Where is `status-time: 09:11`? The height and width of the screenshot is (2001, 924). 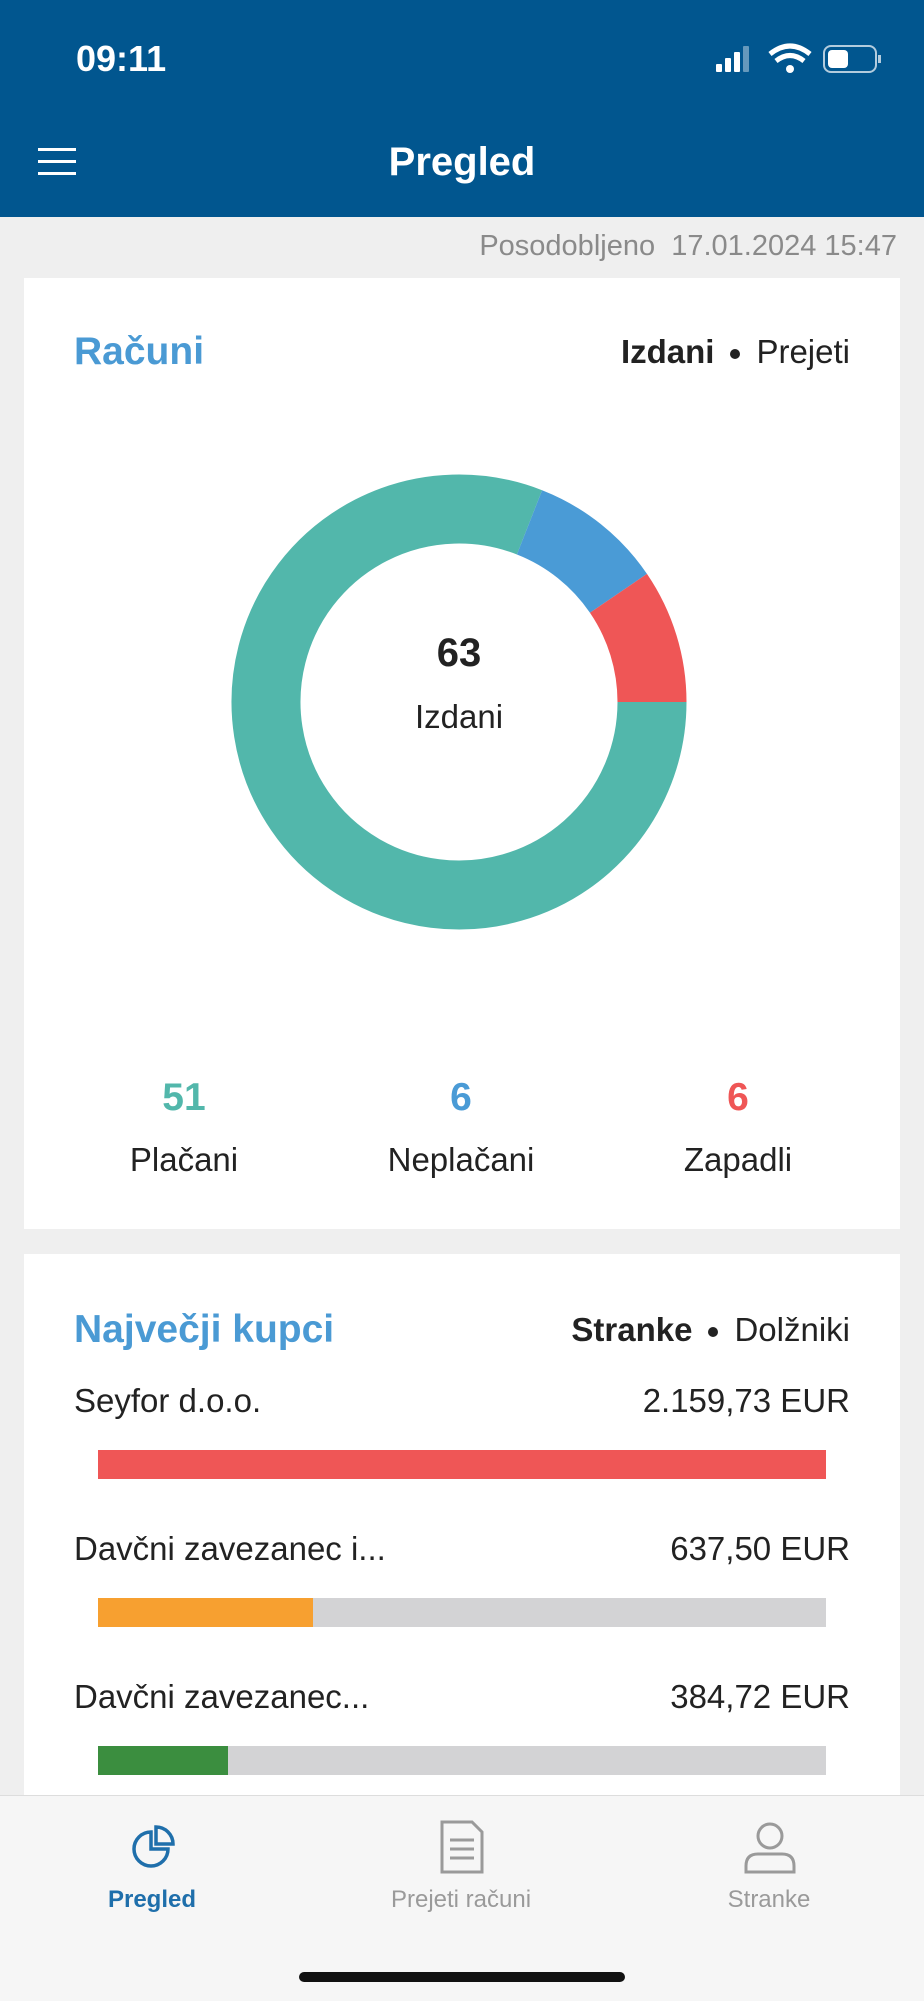
status-time: 09:11 is located at coordinates (121, 58).